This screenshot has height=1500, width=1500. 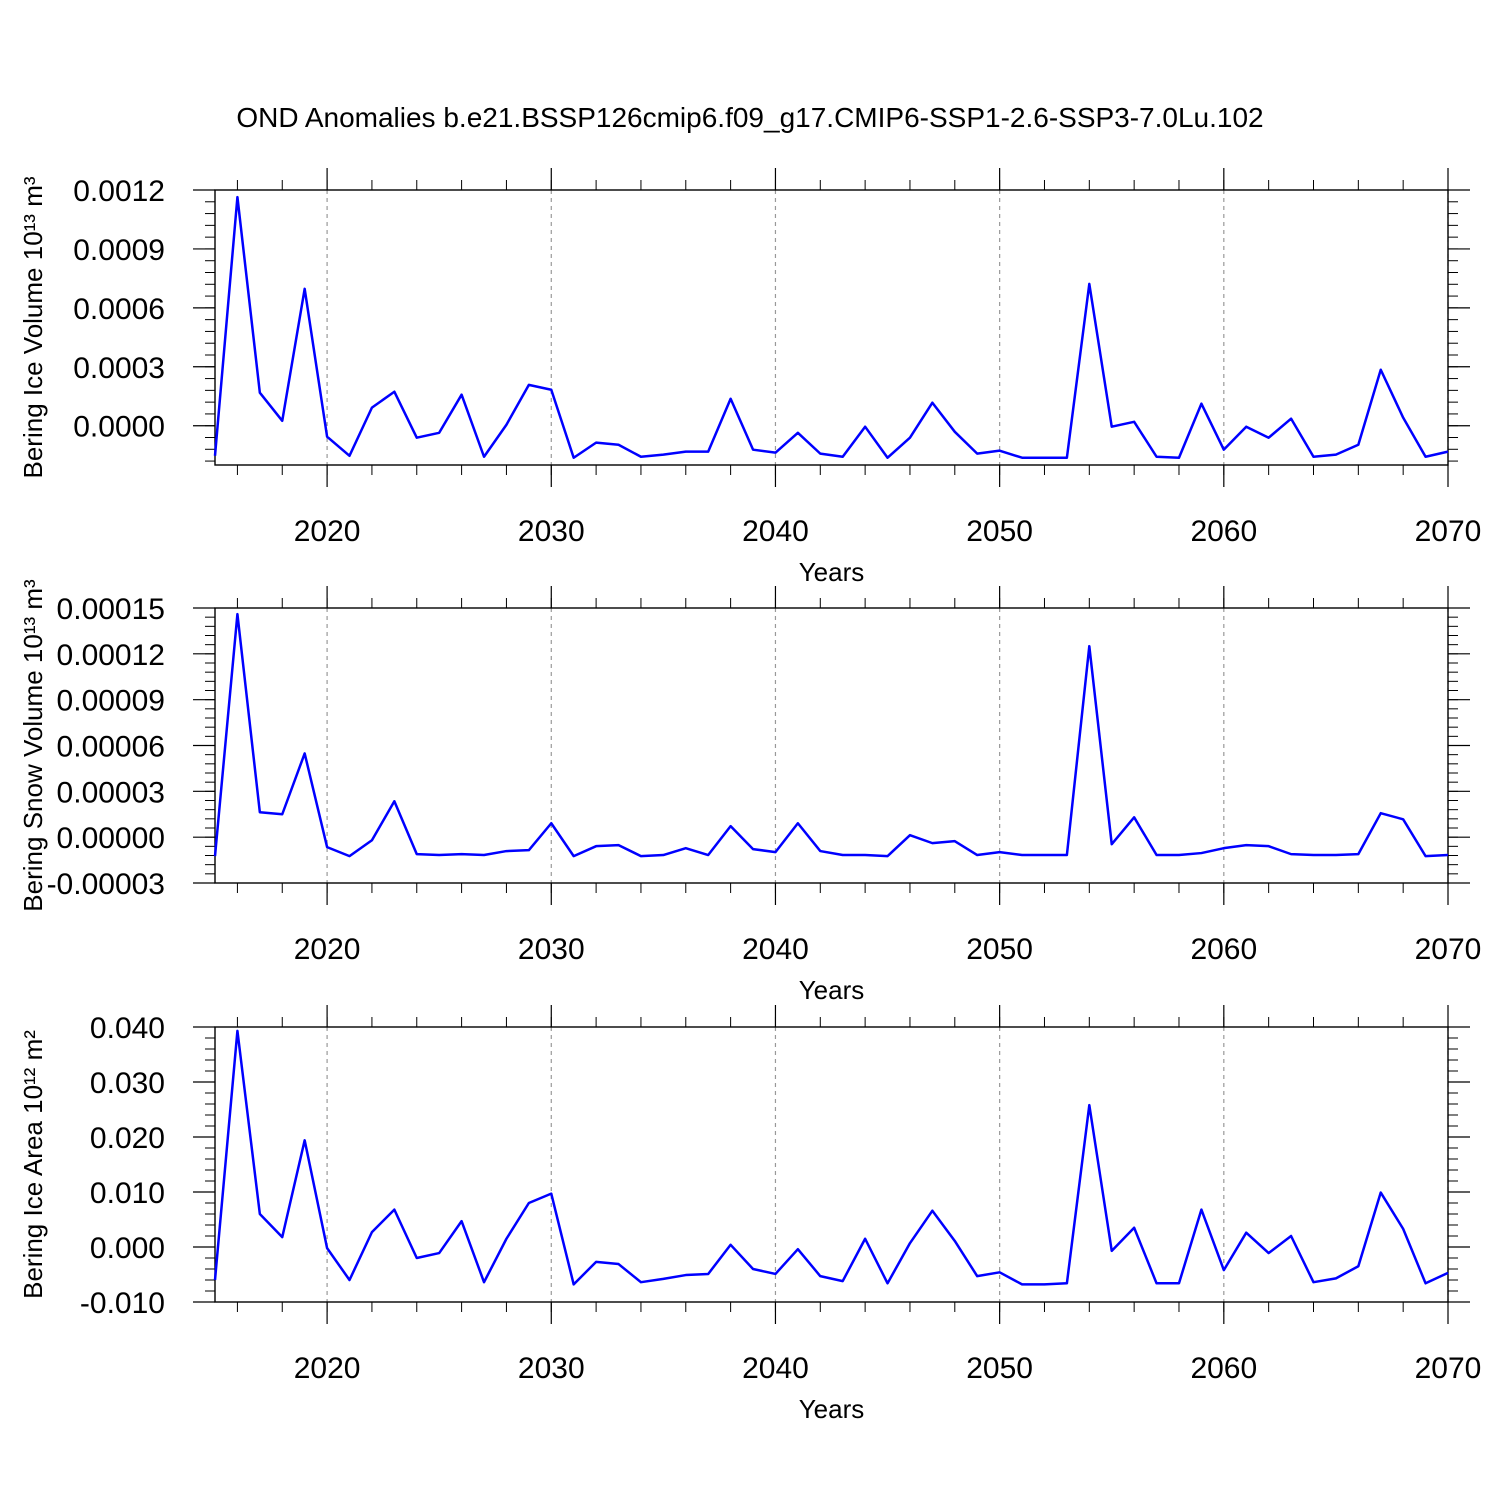 I want to click on y-tick-label: 0.00006, so click(x=111, y=747).